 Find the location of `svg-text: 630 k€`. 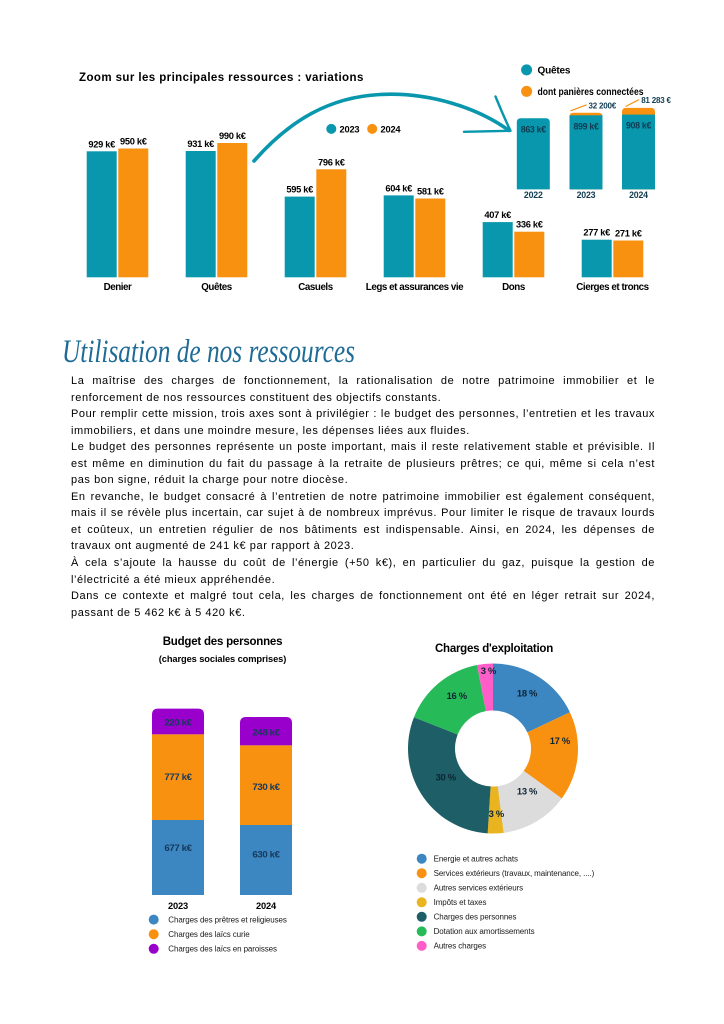

svg-text: 630 k€ is located at coordinates (266, 854).